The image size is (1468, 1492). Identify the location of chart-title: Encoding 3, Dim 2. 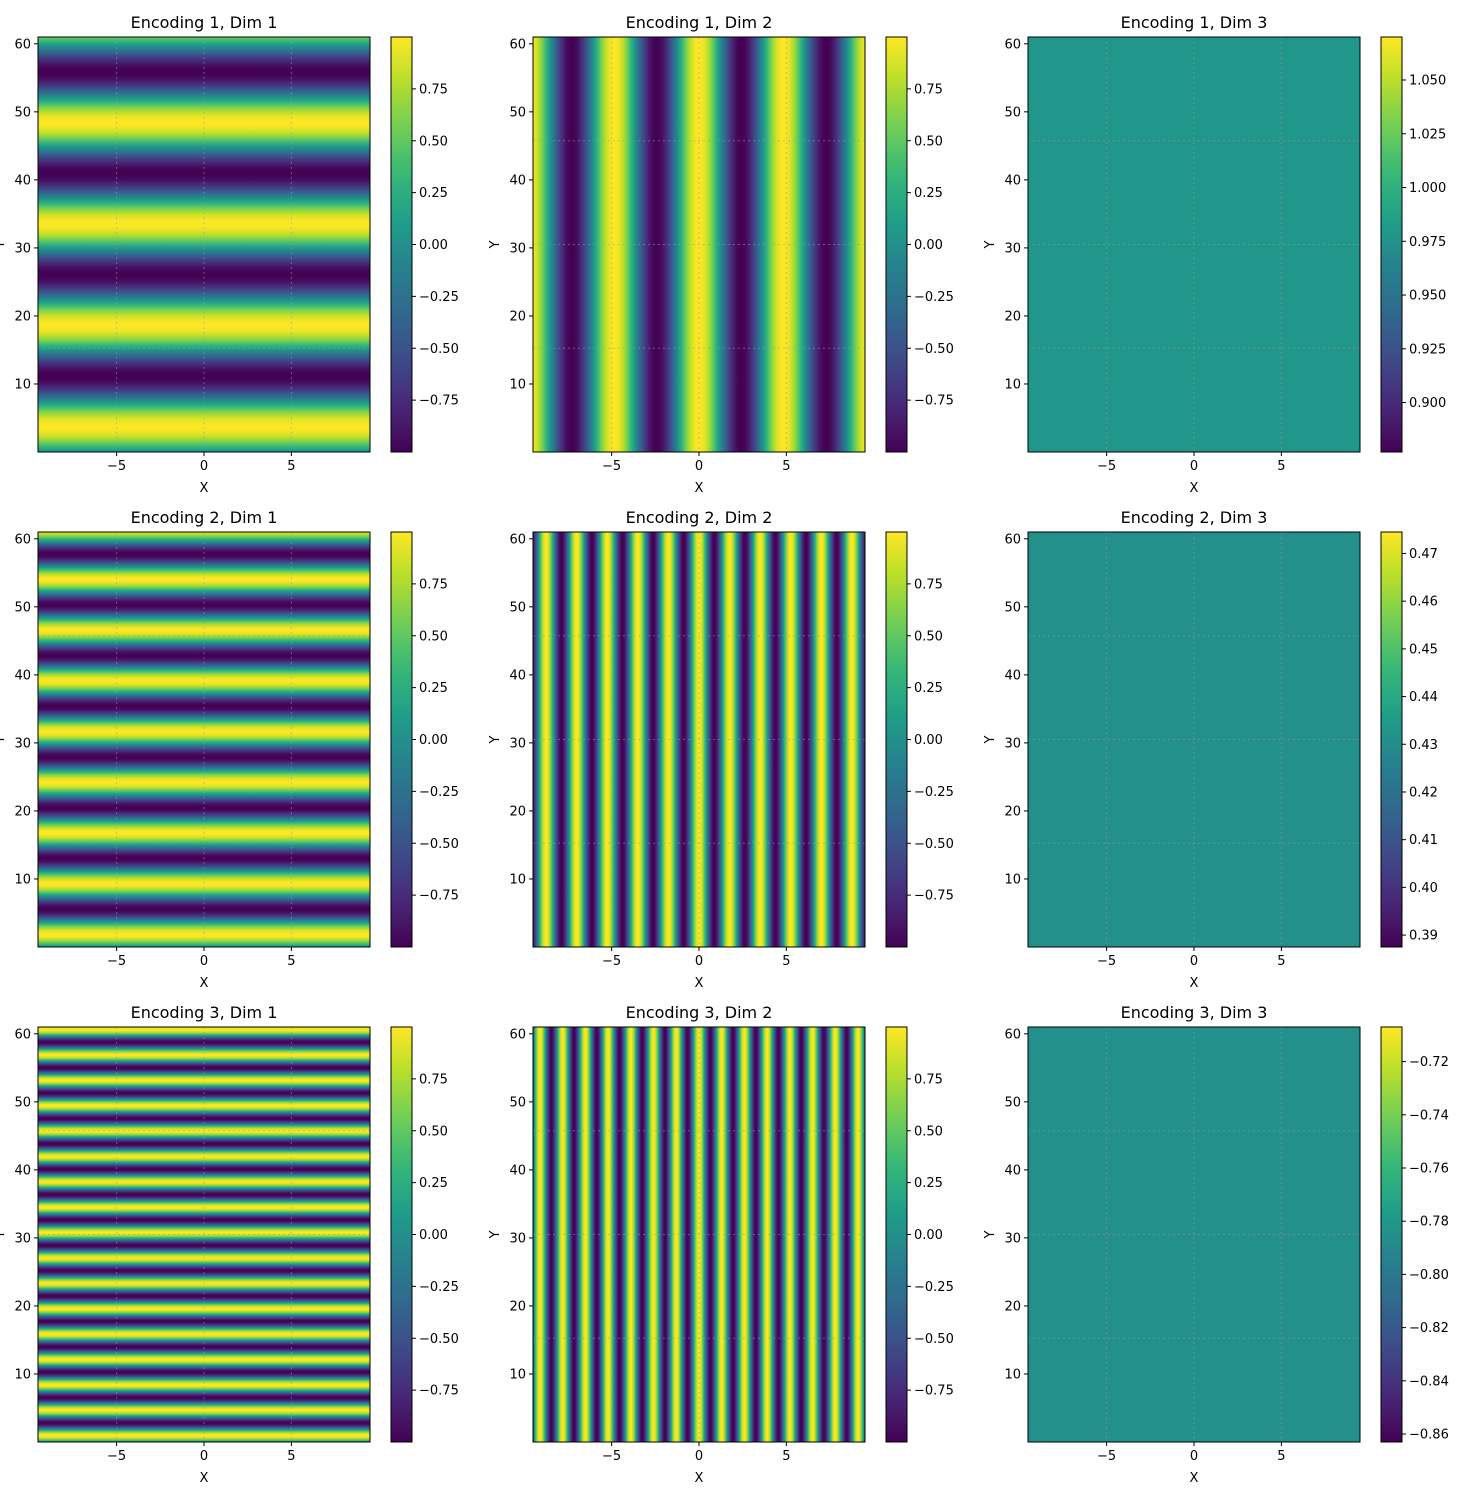
(699, 1012).